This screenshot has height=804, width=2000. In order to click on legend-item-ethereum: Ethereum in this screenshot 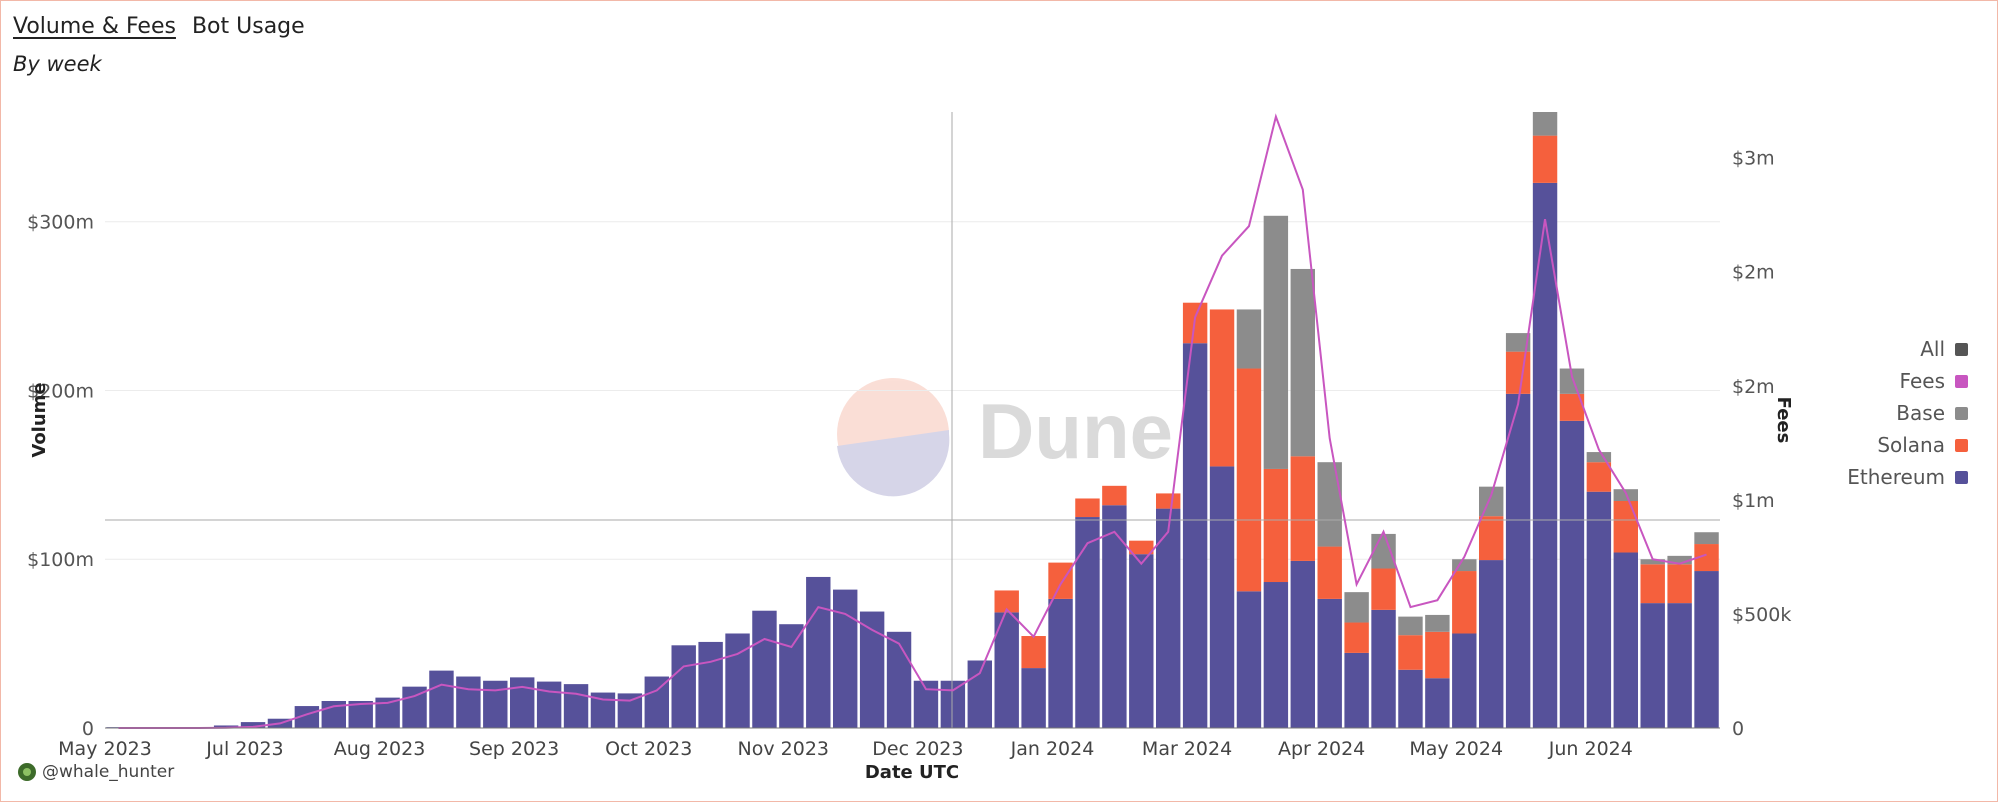, I will do `click(1907, 477)`.